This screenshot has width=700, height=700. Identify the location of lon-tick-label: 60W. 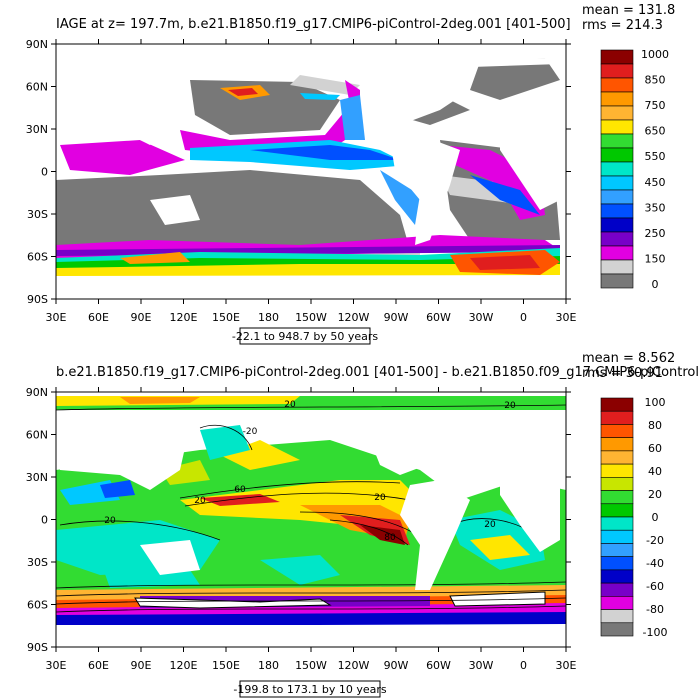
(438, 317).